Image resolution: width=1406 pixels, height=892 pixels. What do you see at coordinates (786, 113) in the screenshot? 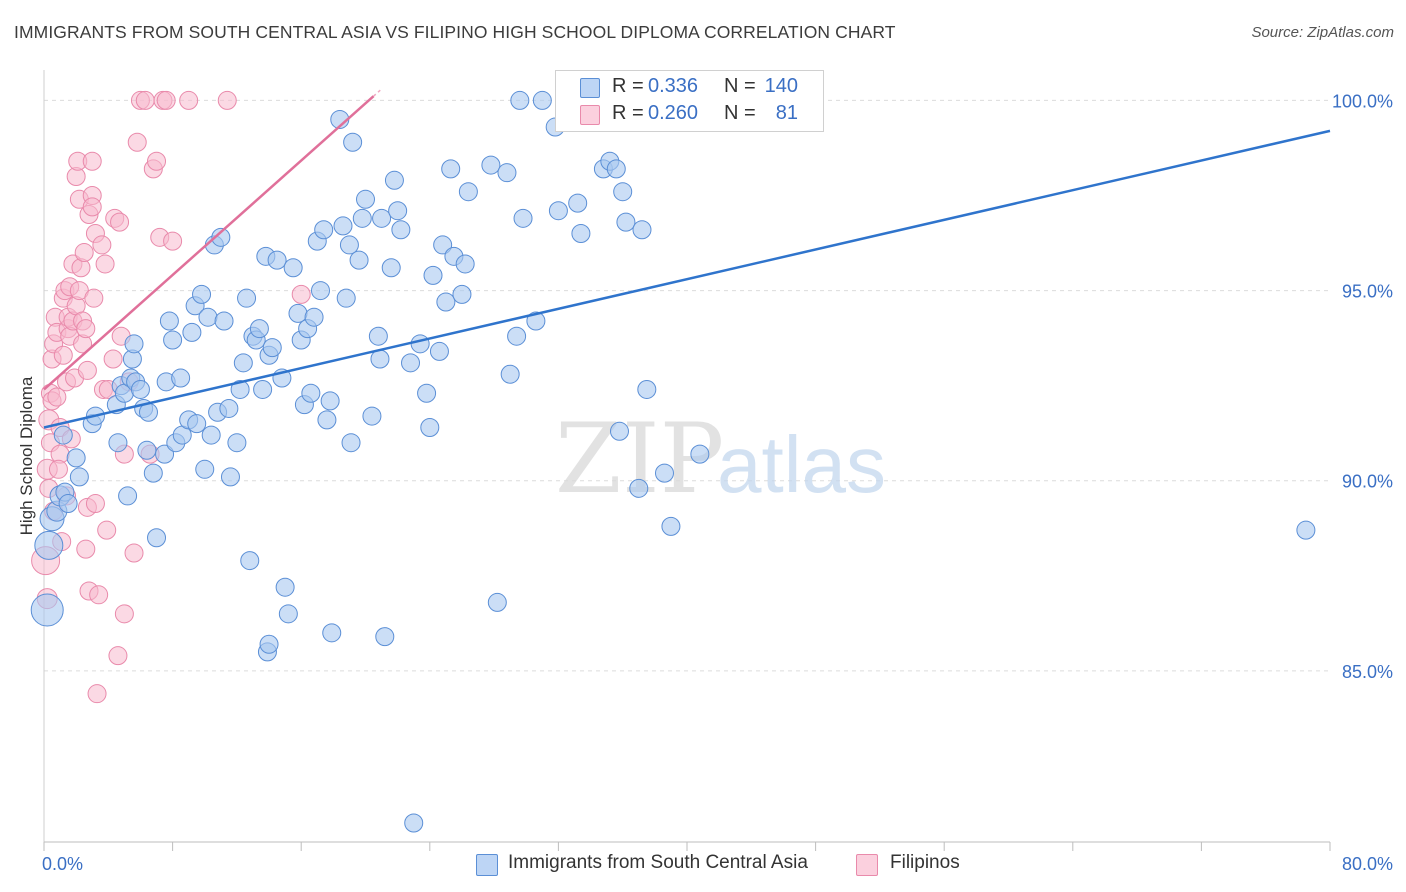
I see `legend-n-value: 81` at bounding box center [786, 113].